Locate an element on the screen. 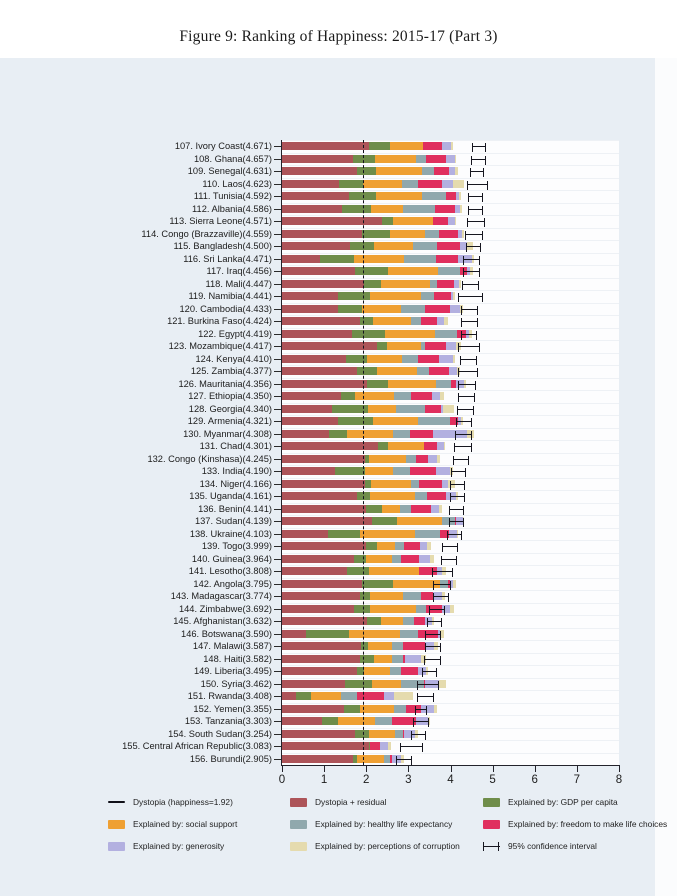  y-axis-label: 107. Ivory Coast(4.671) is located at coordinates (223, 146).